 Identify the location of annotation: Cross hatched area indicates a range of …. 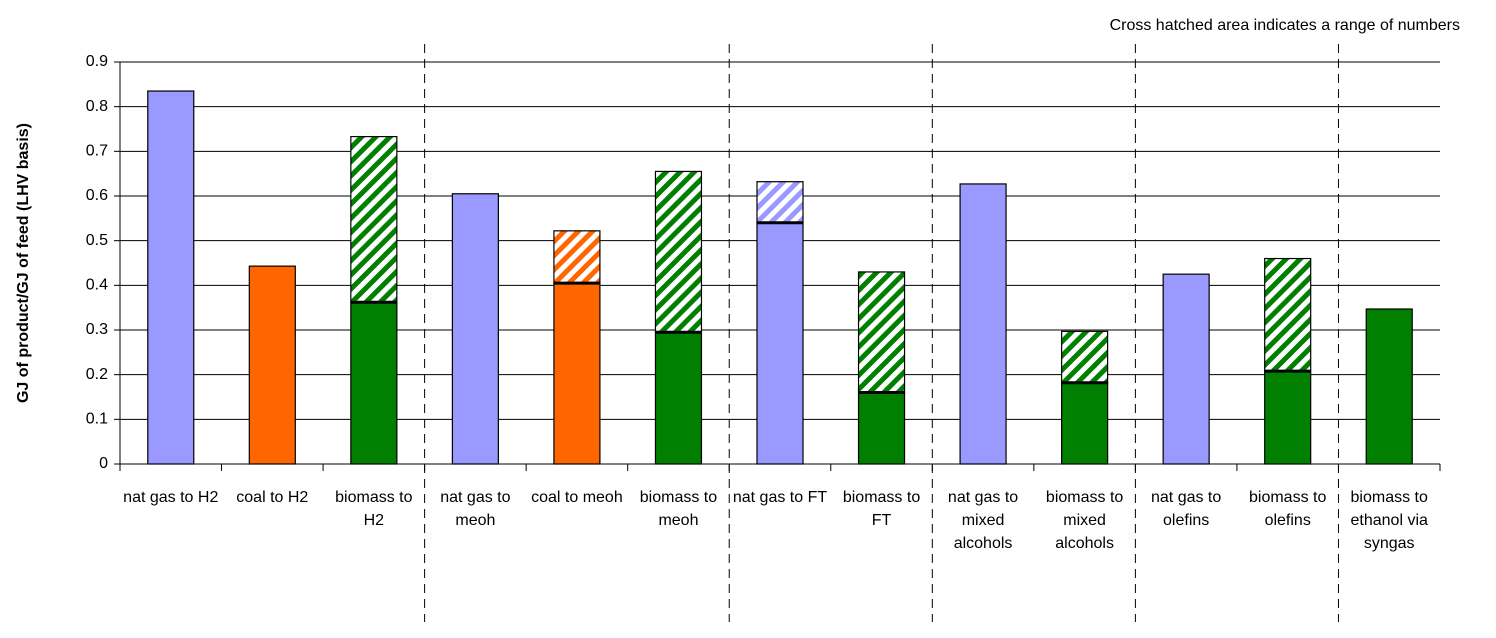
(1285, 25).